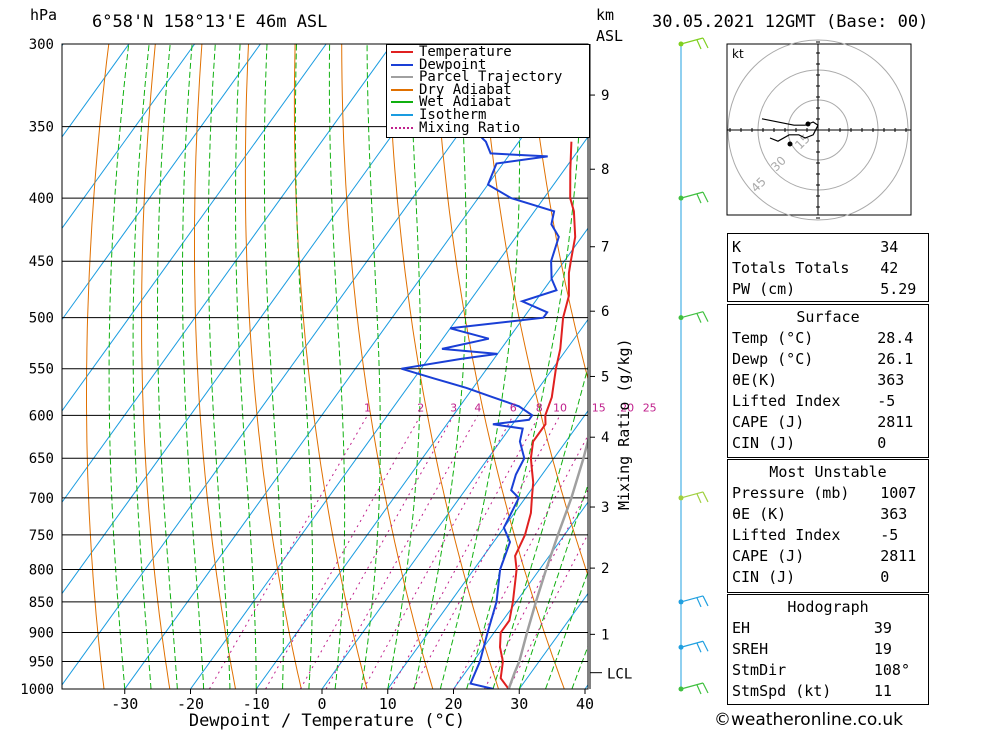  I want to click on mixing-ratio-label: 8, so click(539, 407).